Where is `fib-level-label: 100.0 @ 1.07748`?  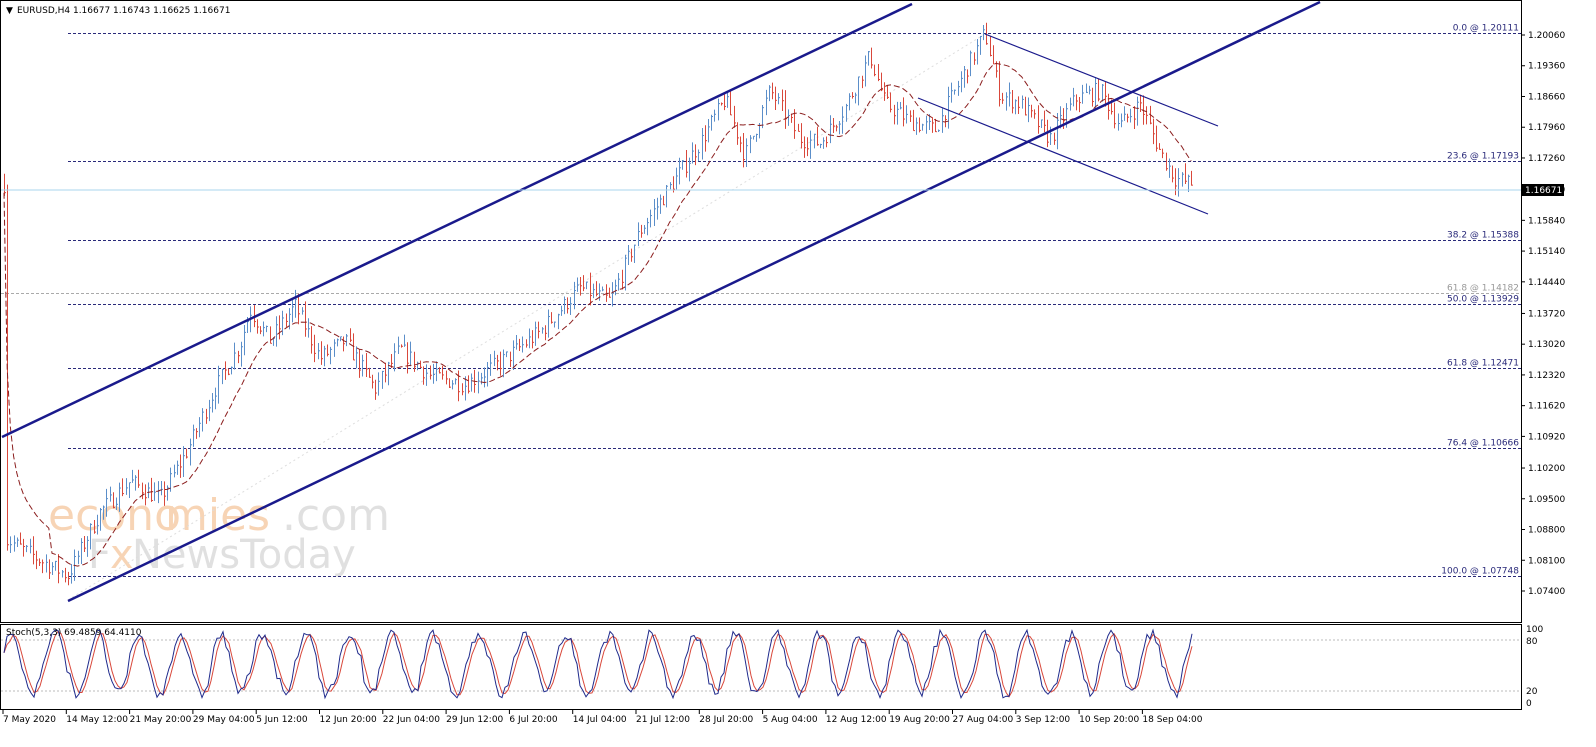
fib-level-label: 100.0 @ 1.07748 is located at coordinates (1480, 572).